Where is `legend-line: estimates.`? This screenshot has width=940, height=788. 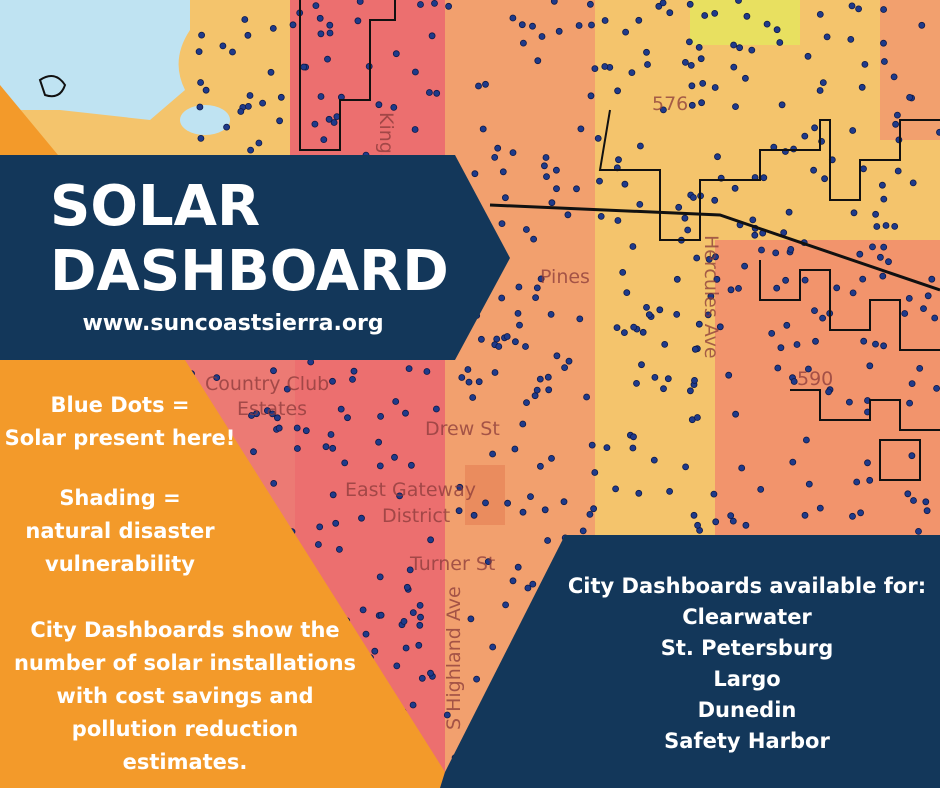
legend-line: estimates. is located at coordinates (185, 762).